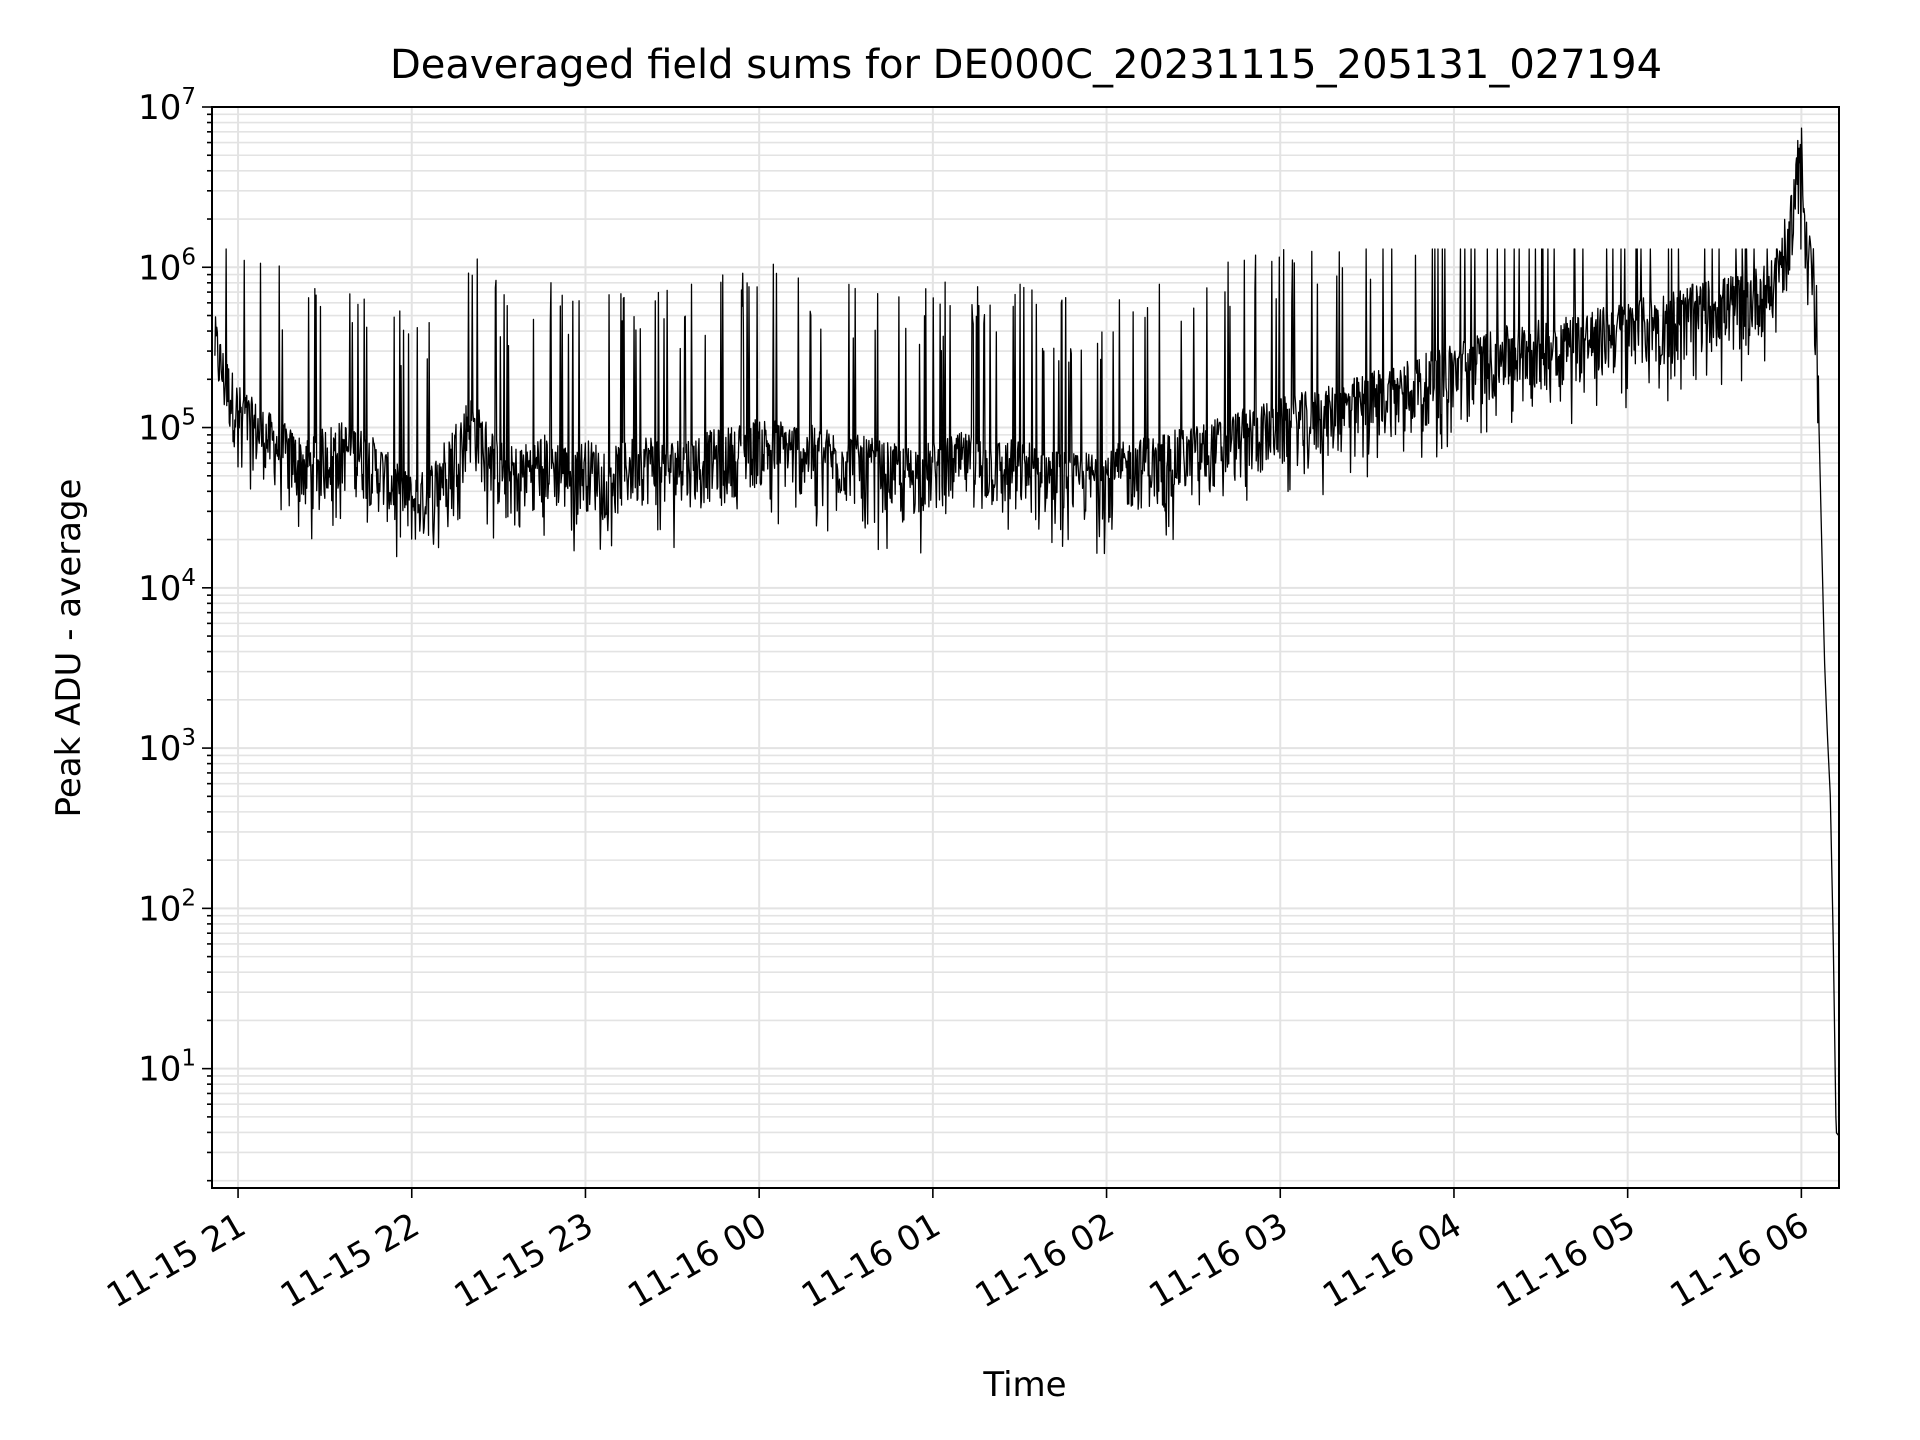  Describe the element at coordinates (176, 1260) in the screenshot. I see `x-tick-label: 11-15 21` at that location.